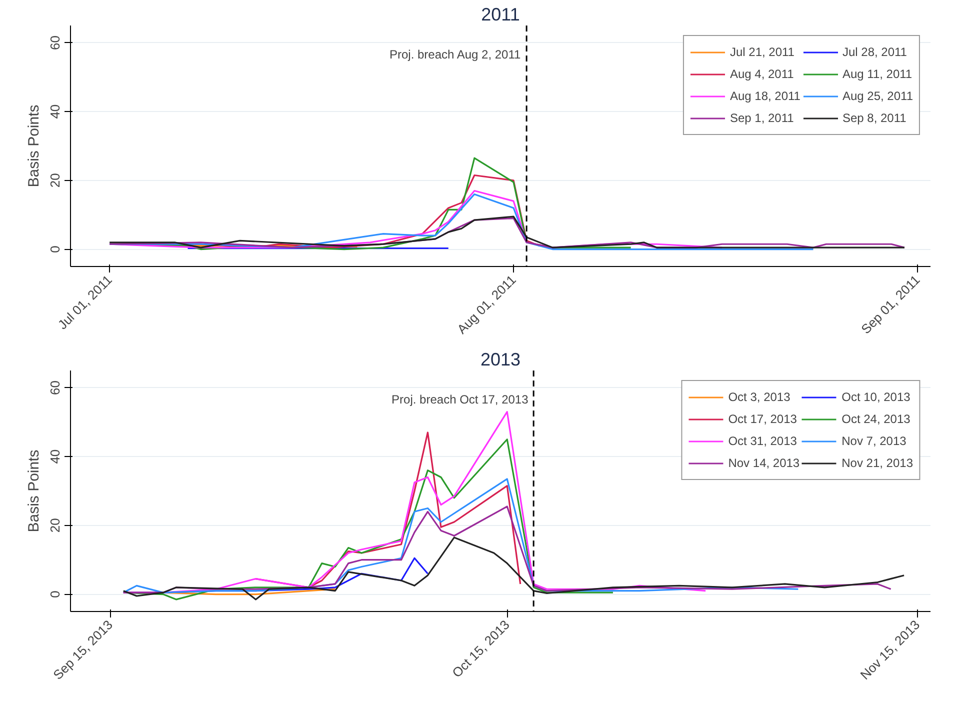  I want to click on legend-label: Sep 8, 2011, so click(874, 118).